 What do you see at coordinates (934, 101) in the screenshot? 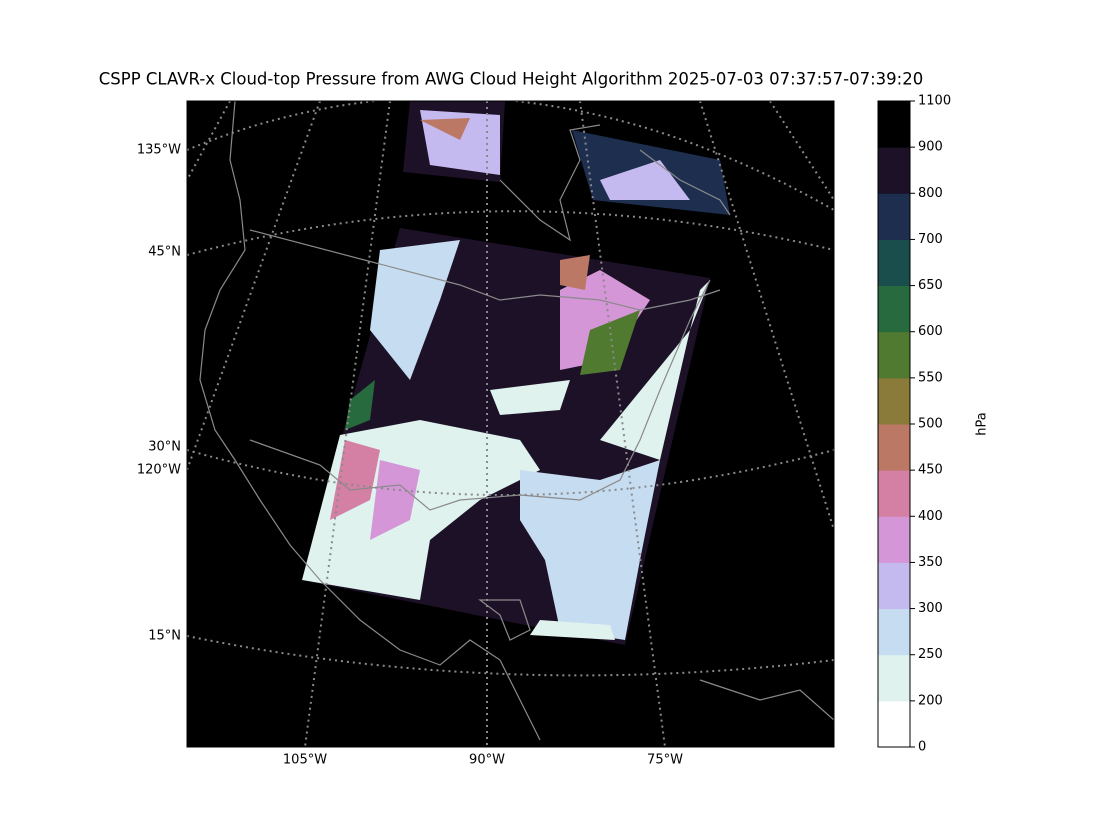
I see `colorbar-tick-label: 1100` at bounding box center [934, 101].